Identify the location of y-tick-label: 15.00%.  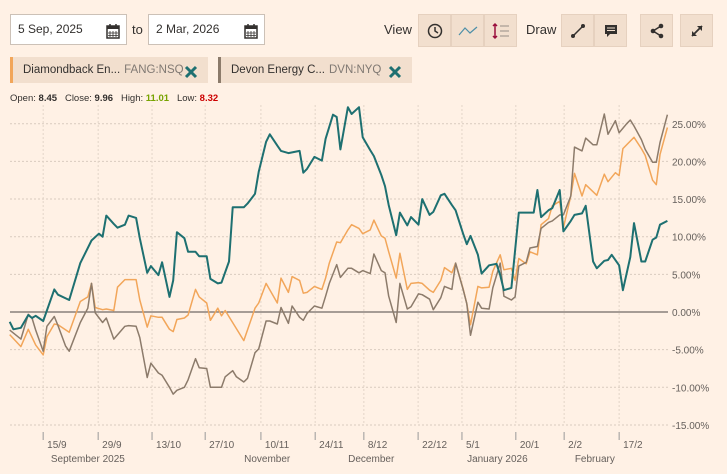
(689, 200).